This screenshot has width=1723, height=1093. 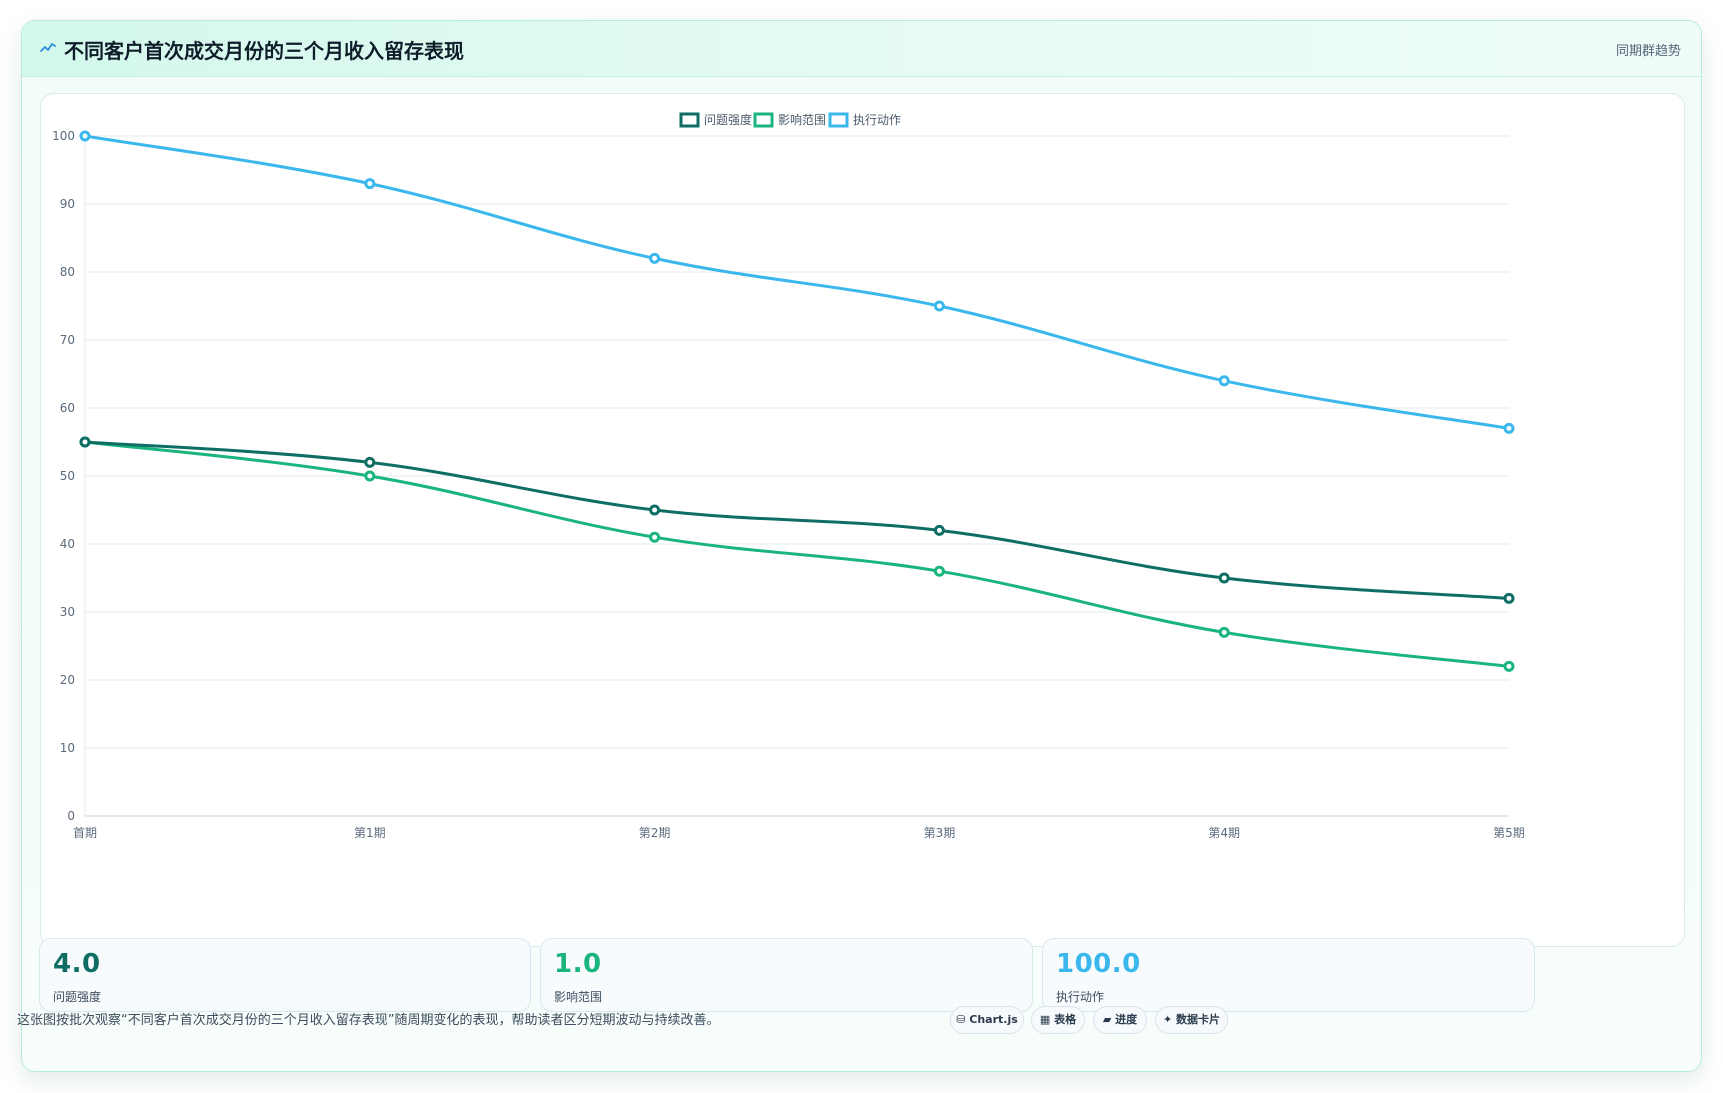 What do you see at coordinates (67, 748) in the screenshot?
I see `y-tick-label: 10` at bounding box center [67, 748].